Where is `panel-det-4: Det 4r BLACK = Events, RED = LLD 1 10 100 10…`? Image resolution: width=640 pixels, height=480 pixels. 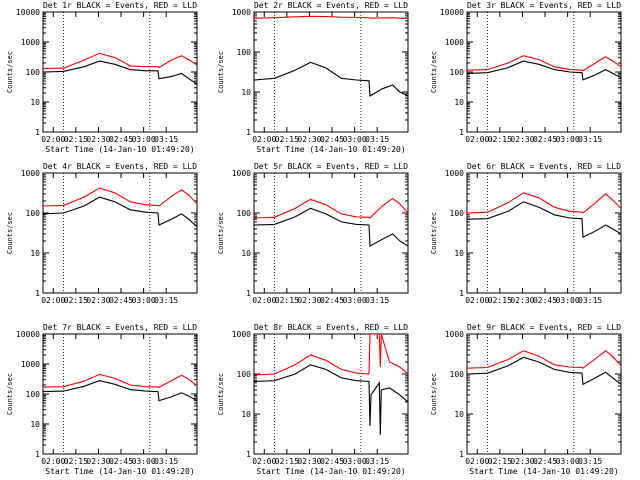 panel-det-4: Det 4r BLACK = Events, RED = LLD 1 10 100 10… is located at coordinates (102, 233).